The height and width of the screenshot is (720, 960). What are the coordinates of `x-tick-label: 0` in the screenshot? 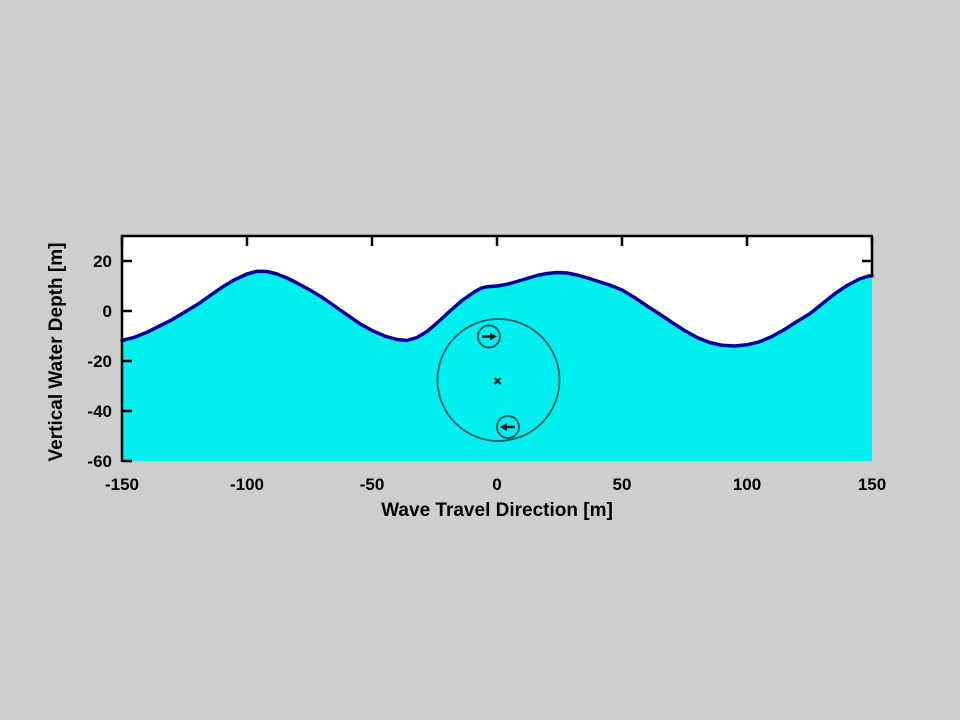 It's located at (496, 484).